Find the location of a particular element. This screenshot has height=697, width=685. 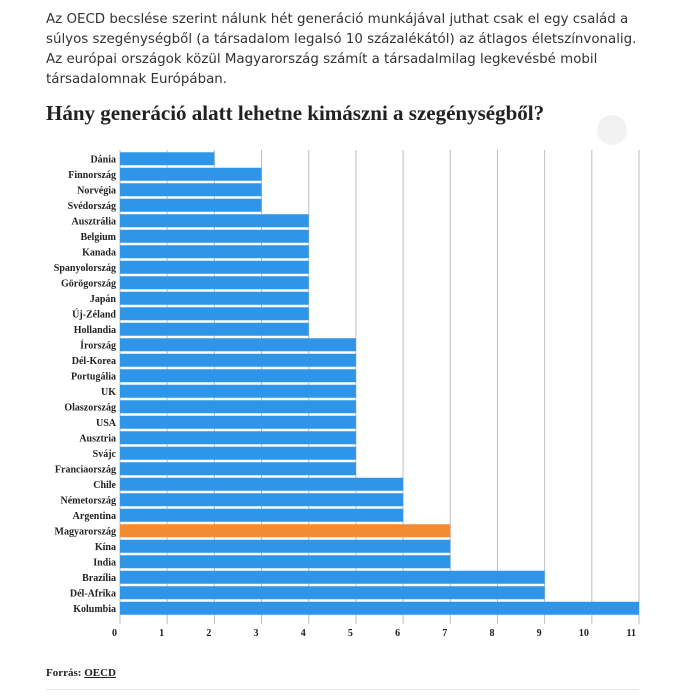

category-label: Kína is located at coordinates (105, 547).